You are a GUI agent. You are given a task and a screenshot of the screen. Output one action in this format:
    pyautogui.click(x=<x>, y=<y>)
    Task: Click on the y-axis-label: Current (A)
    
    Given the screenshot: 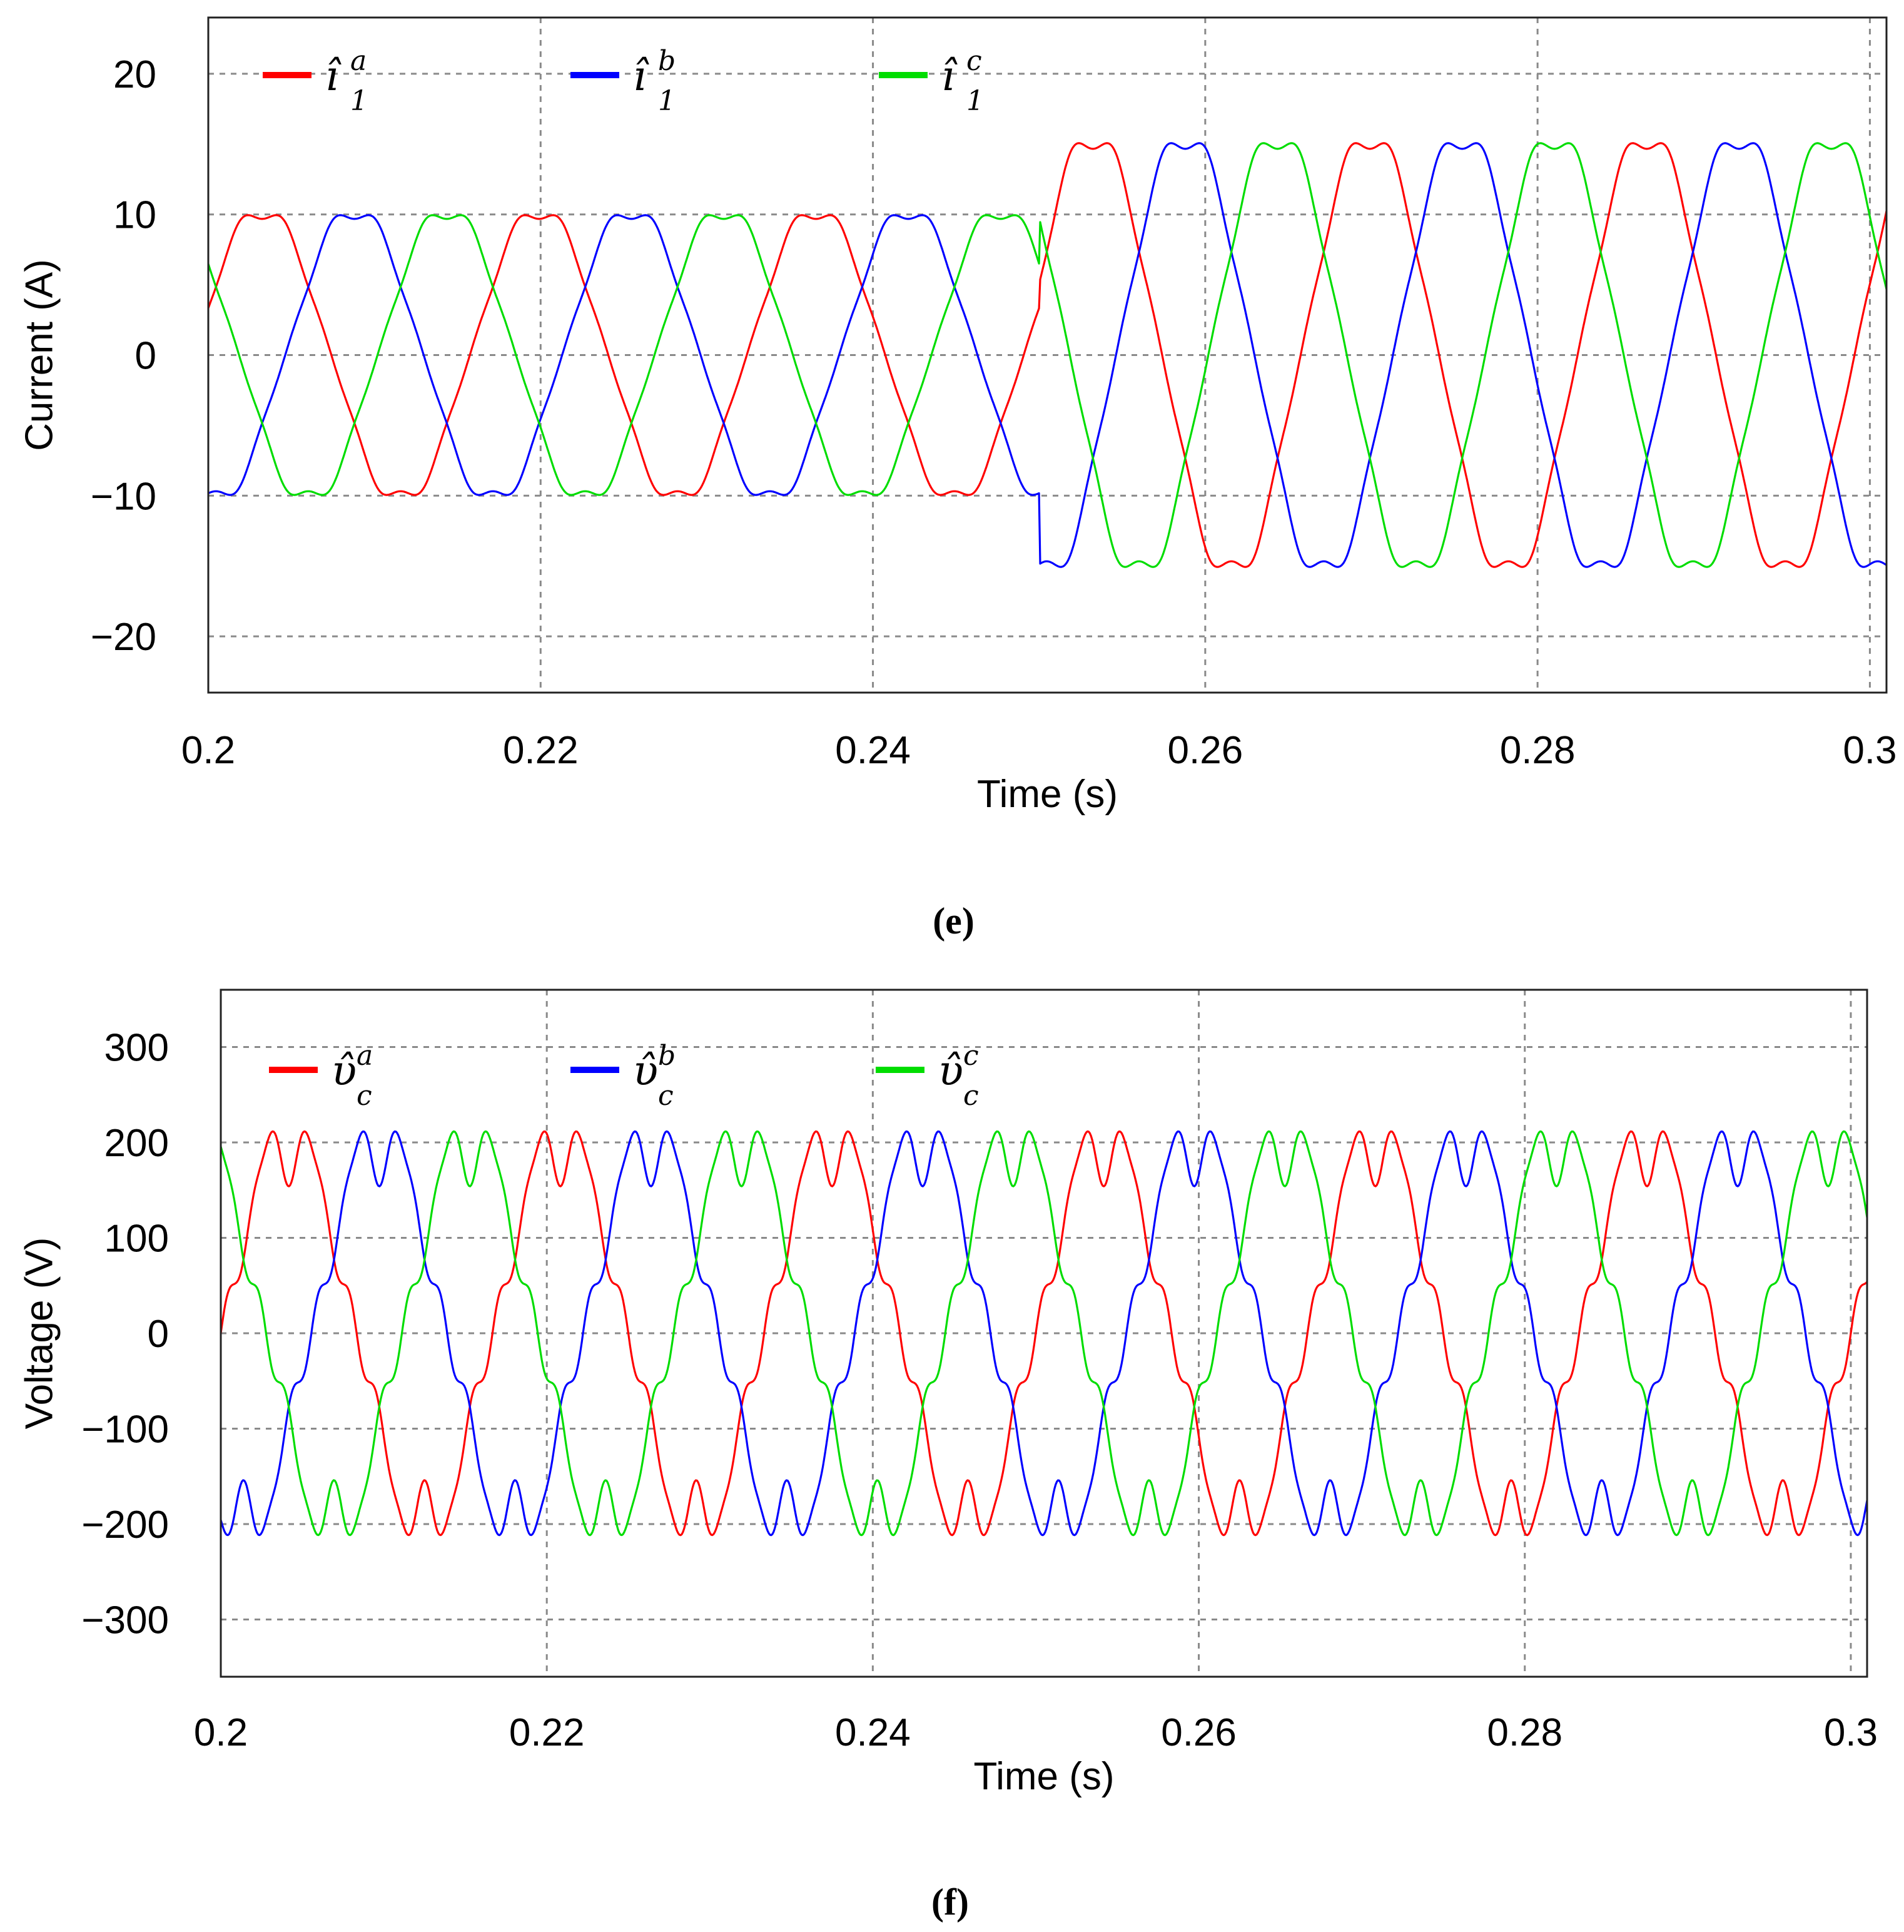 What is the action you would take?
    pyautogui.click(x=39, y=355)
    